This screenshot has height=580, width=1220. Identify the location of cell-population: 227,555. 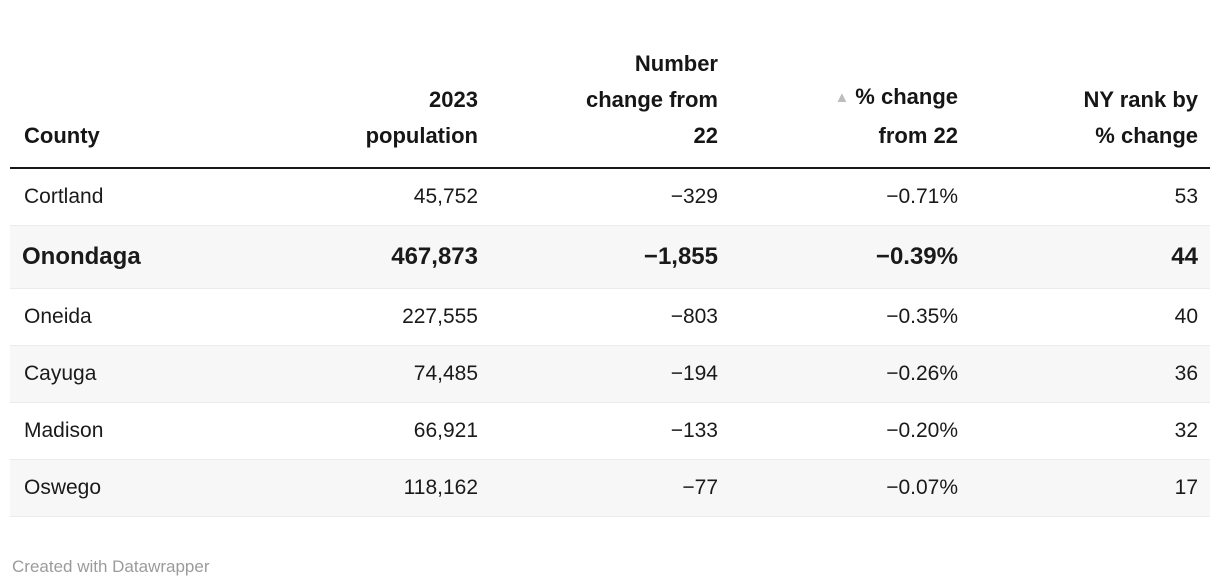
(370, 316).